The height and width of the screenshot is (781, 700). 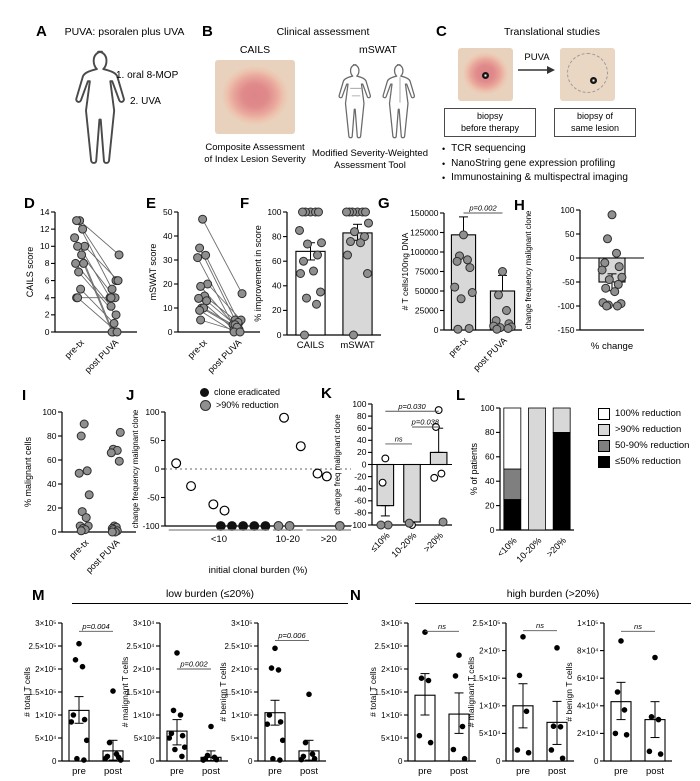 What do you see at coordinates (655, 771) in the screenshot?
I see `svg-text: post` at bounding box center [655, 771].